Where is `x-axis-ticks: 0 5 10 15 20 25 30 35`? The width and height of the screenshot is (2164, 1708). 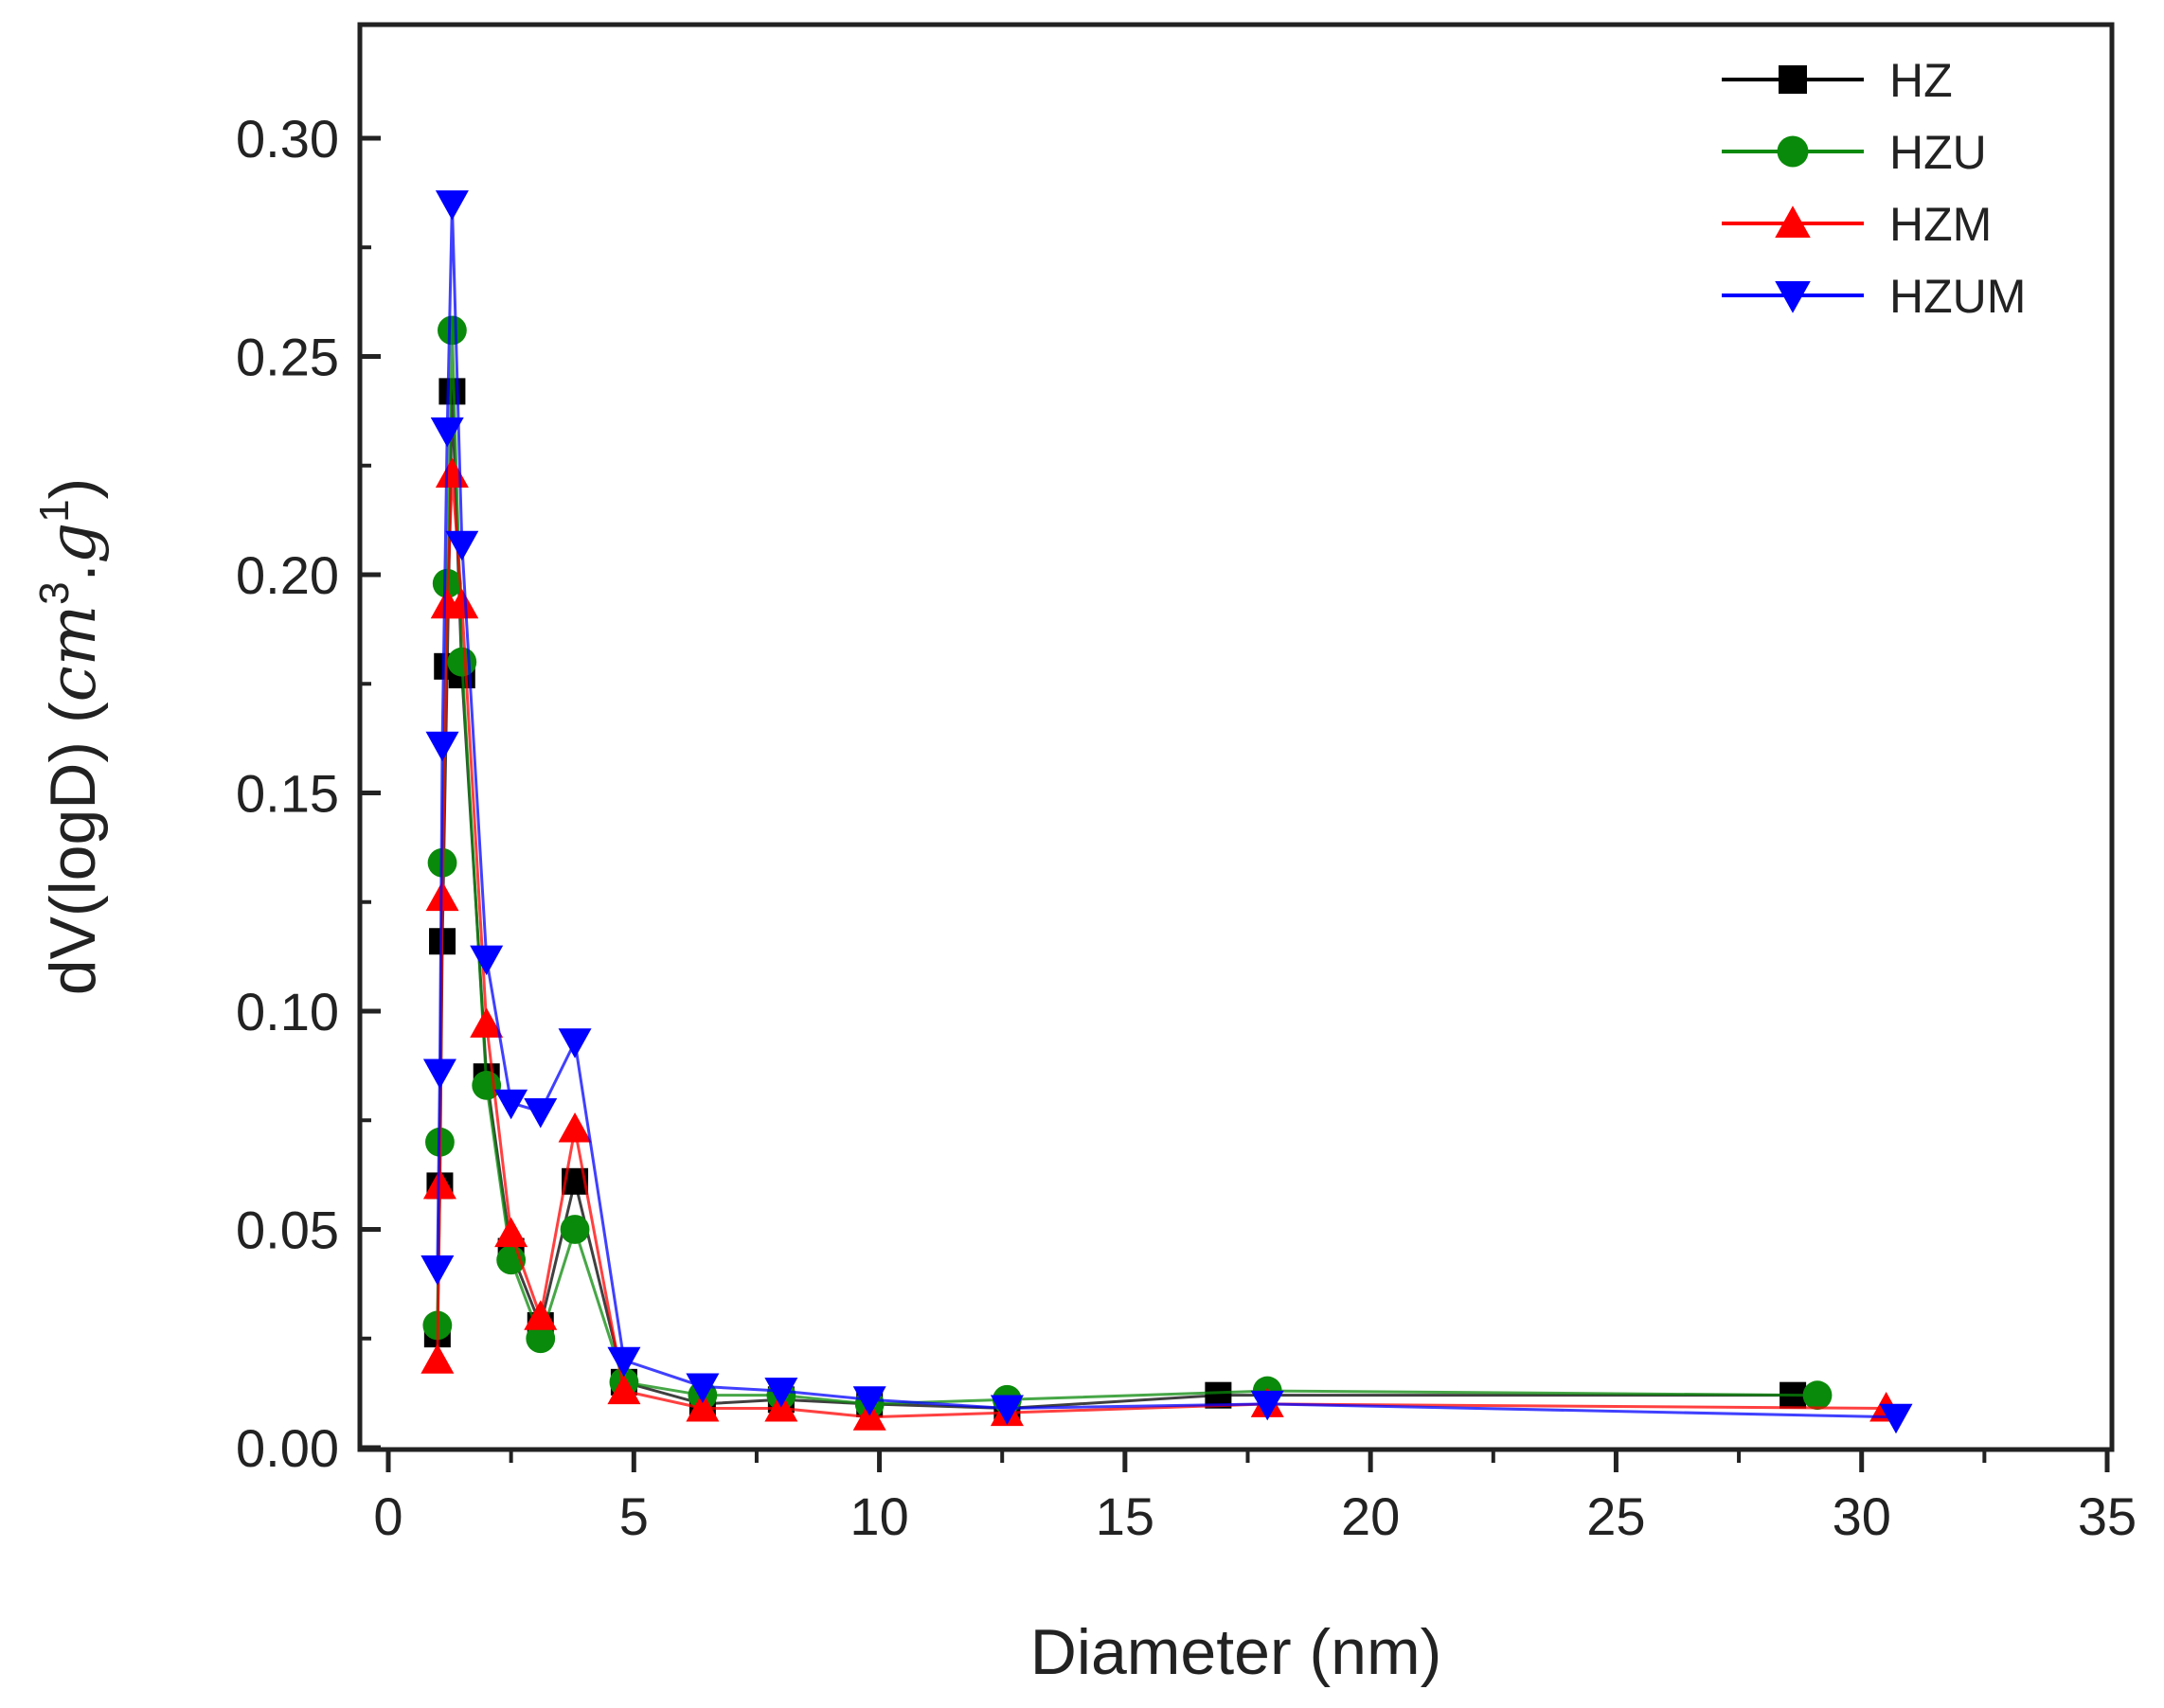
x-axis-ticks: 0 5 10 15 20 25 30 35 is located at coordinates (1255, 1498).